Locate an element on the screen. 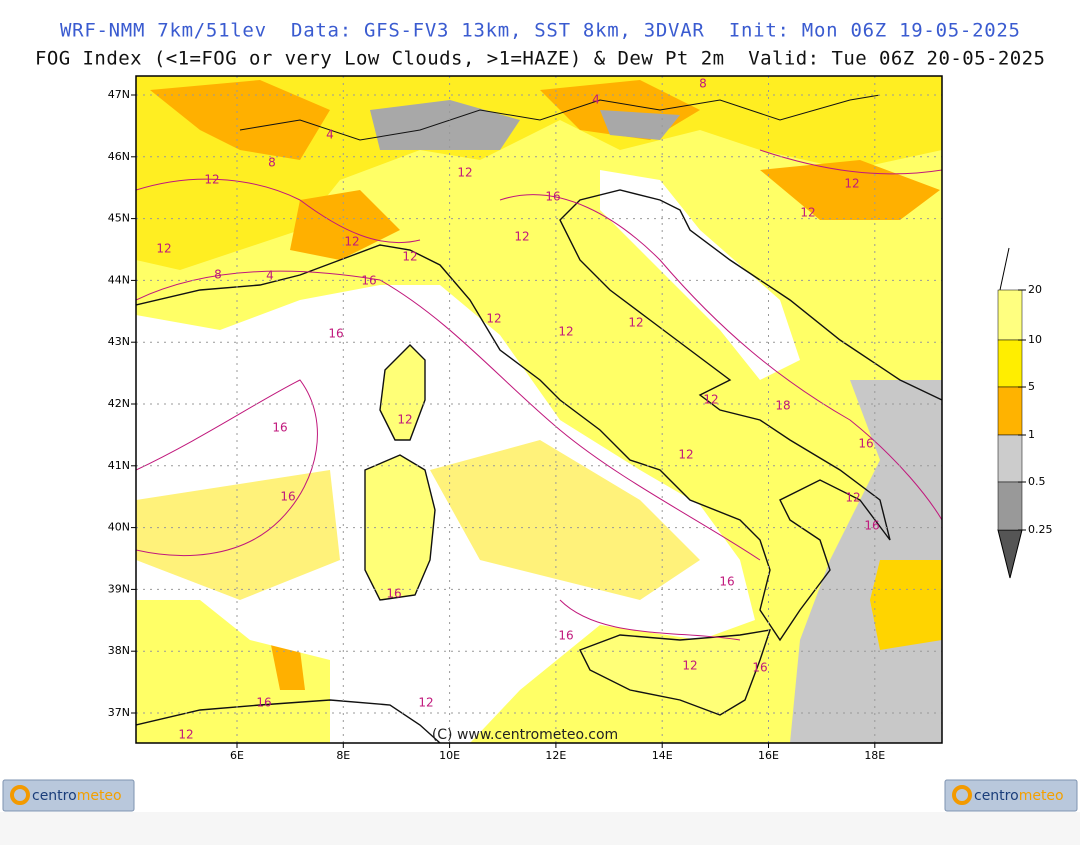 Image resolution: width=1080 pixels, height=845 pixels. lat-label: 39N is located at coordinates (119, 588).